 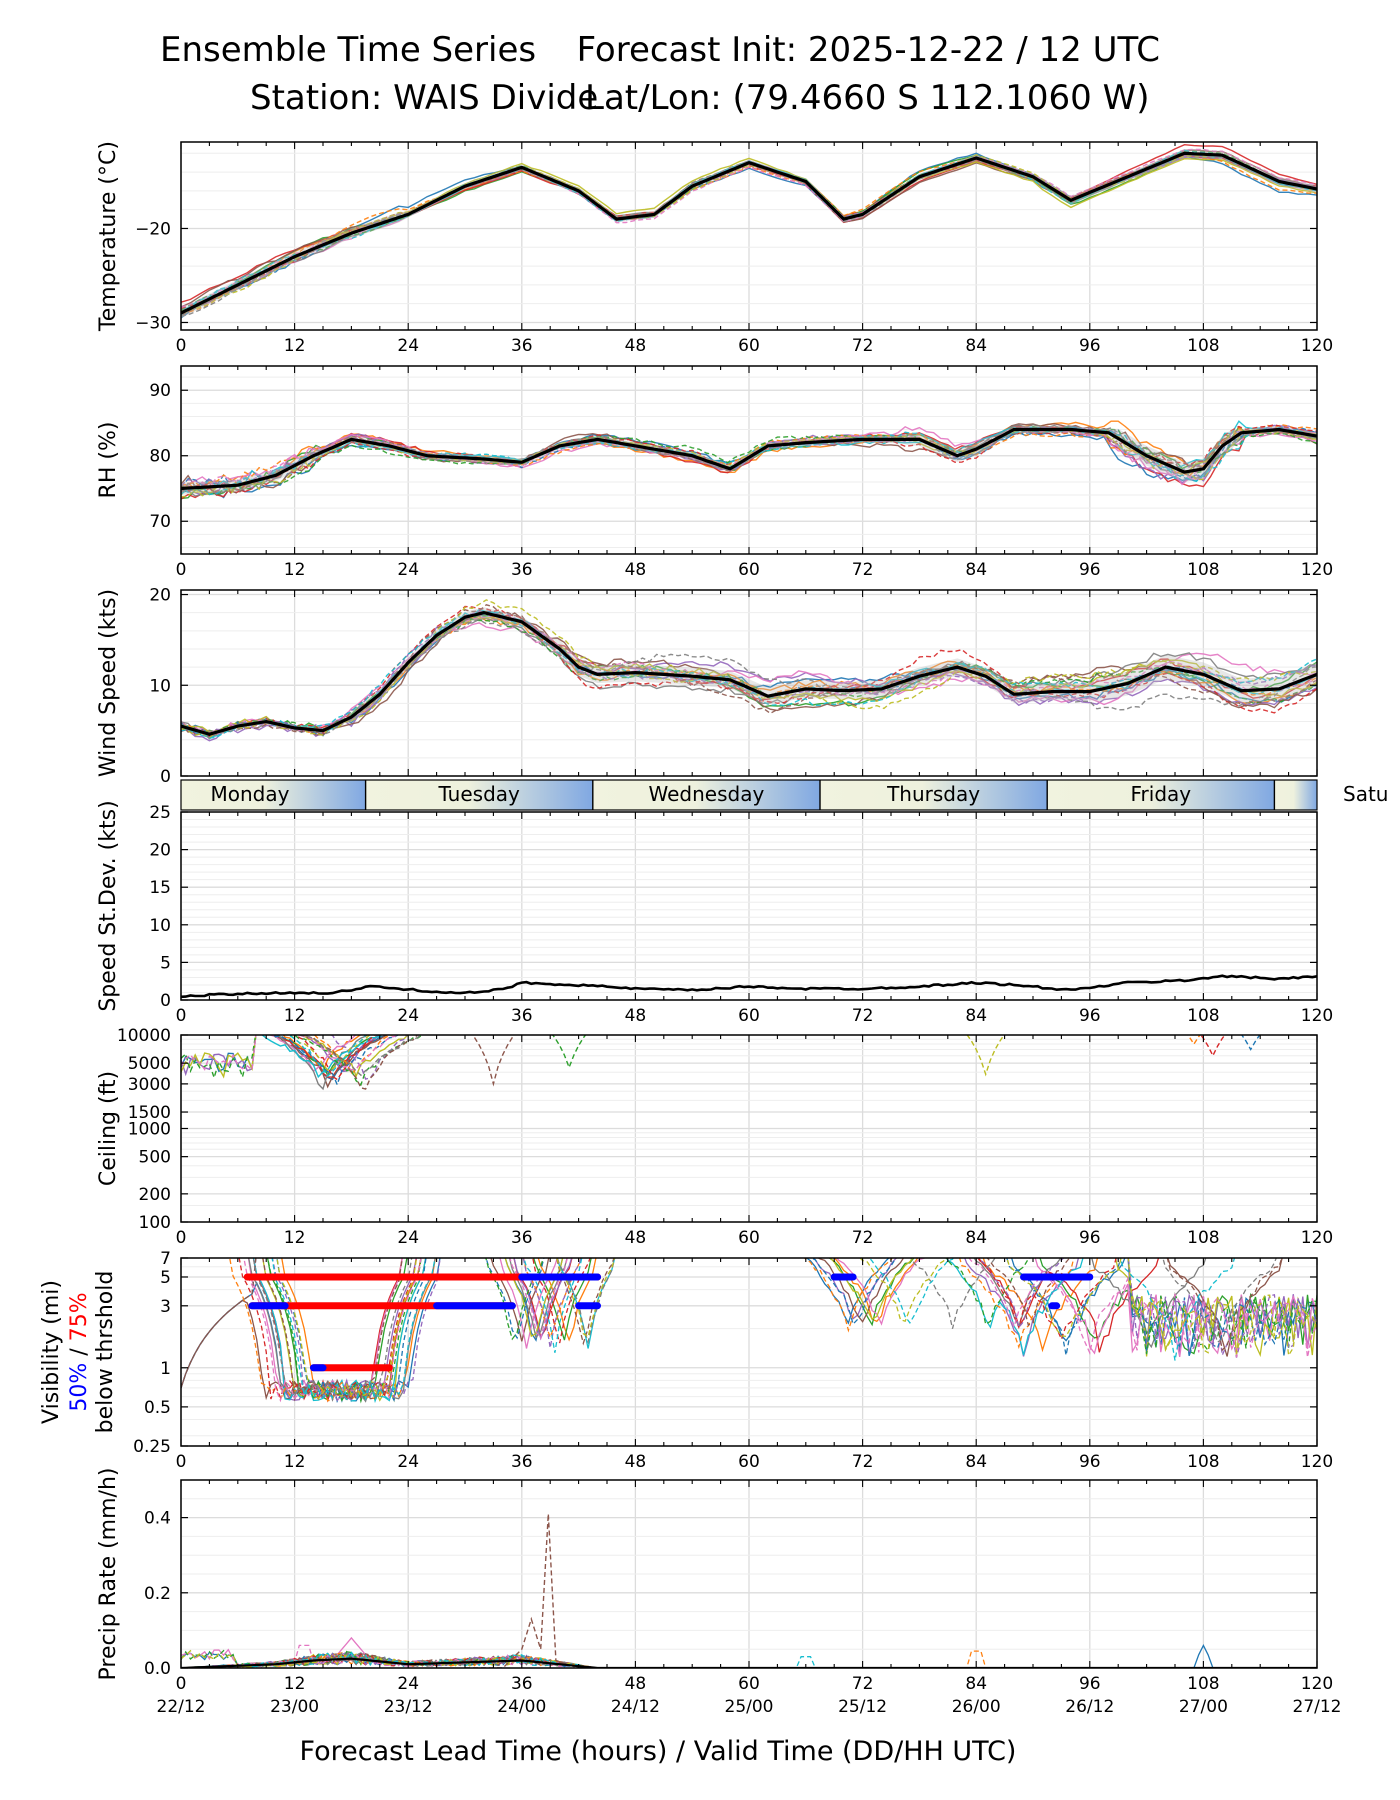 What do you see at coordinates (108, 683) in the screenshot?
I see `wind-speed-panel-ylabel: Wind Speed (kts)` at bounding box center [108, 683].